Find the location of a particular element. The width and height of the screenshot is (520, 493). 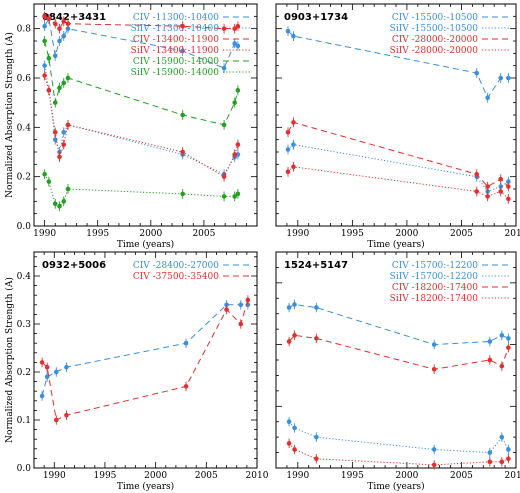

panel-title: 0842+3431 is located at coordinates (74, 17).